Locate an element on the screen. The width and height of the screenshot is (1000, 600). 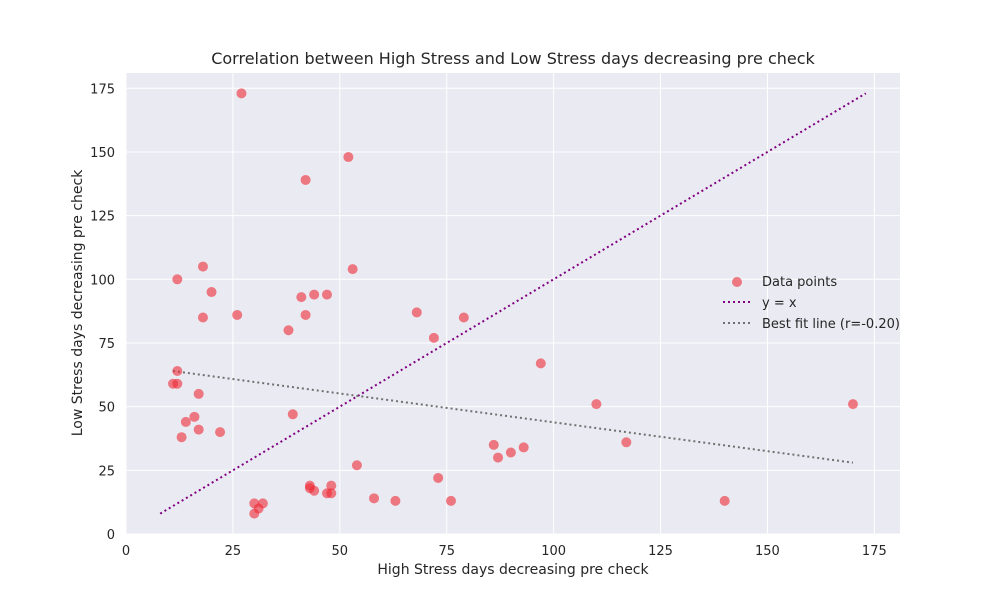
legend-label-data-points: Data points is located at coordinates (799, 282).